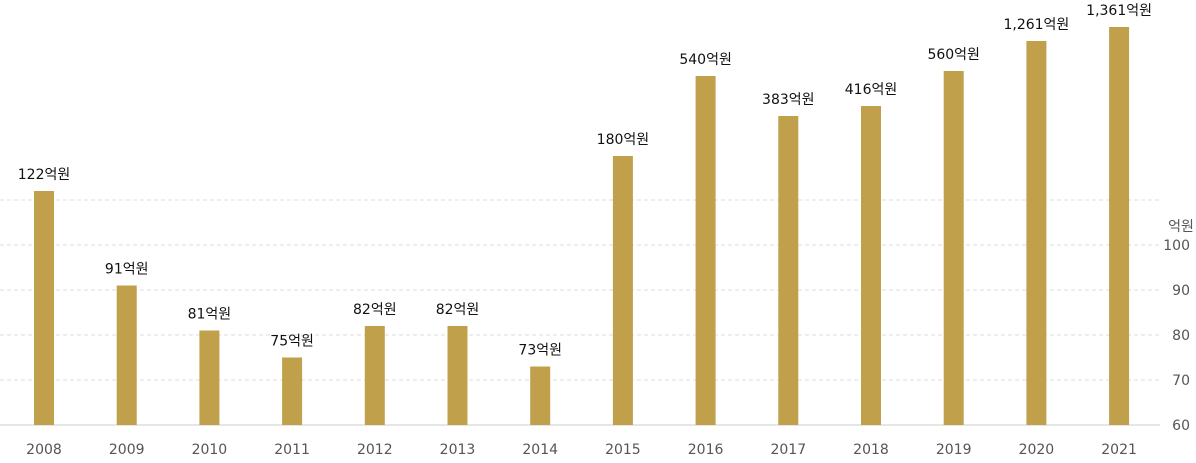  Describe the element at coordinates (44, 175) in the screenshot. I see `data-label-2008: 122억원` at that location.